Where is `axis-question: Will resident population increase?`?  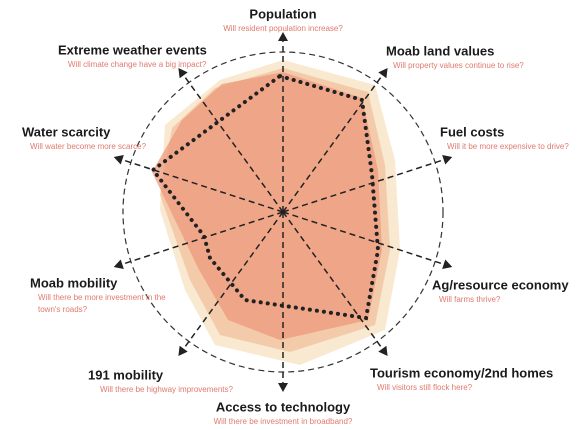
axis-question: Will resident population increase? is located at coordinates (283, 28).